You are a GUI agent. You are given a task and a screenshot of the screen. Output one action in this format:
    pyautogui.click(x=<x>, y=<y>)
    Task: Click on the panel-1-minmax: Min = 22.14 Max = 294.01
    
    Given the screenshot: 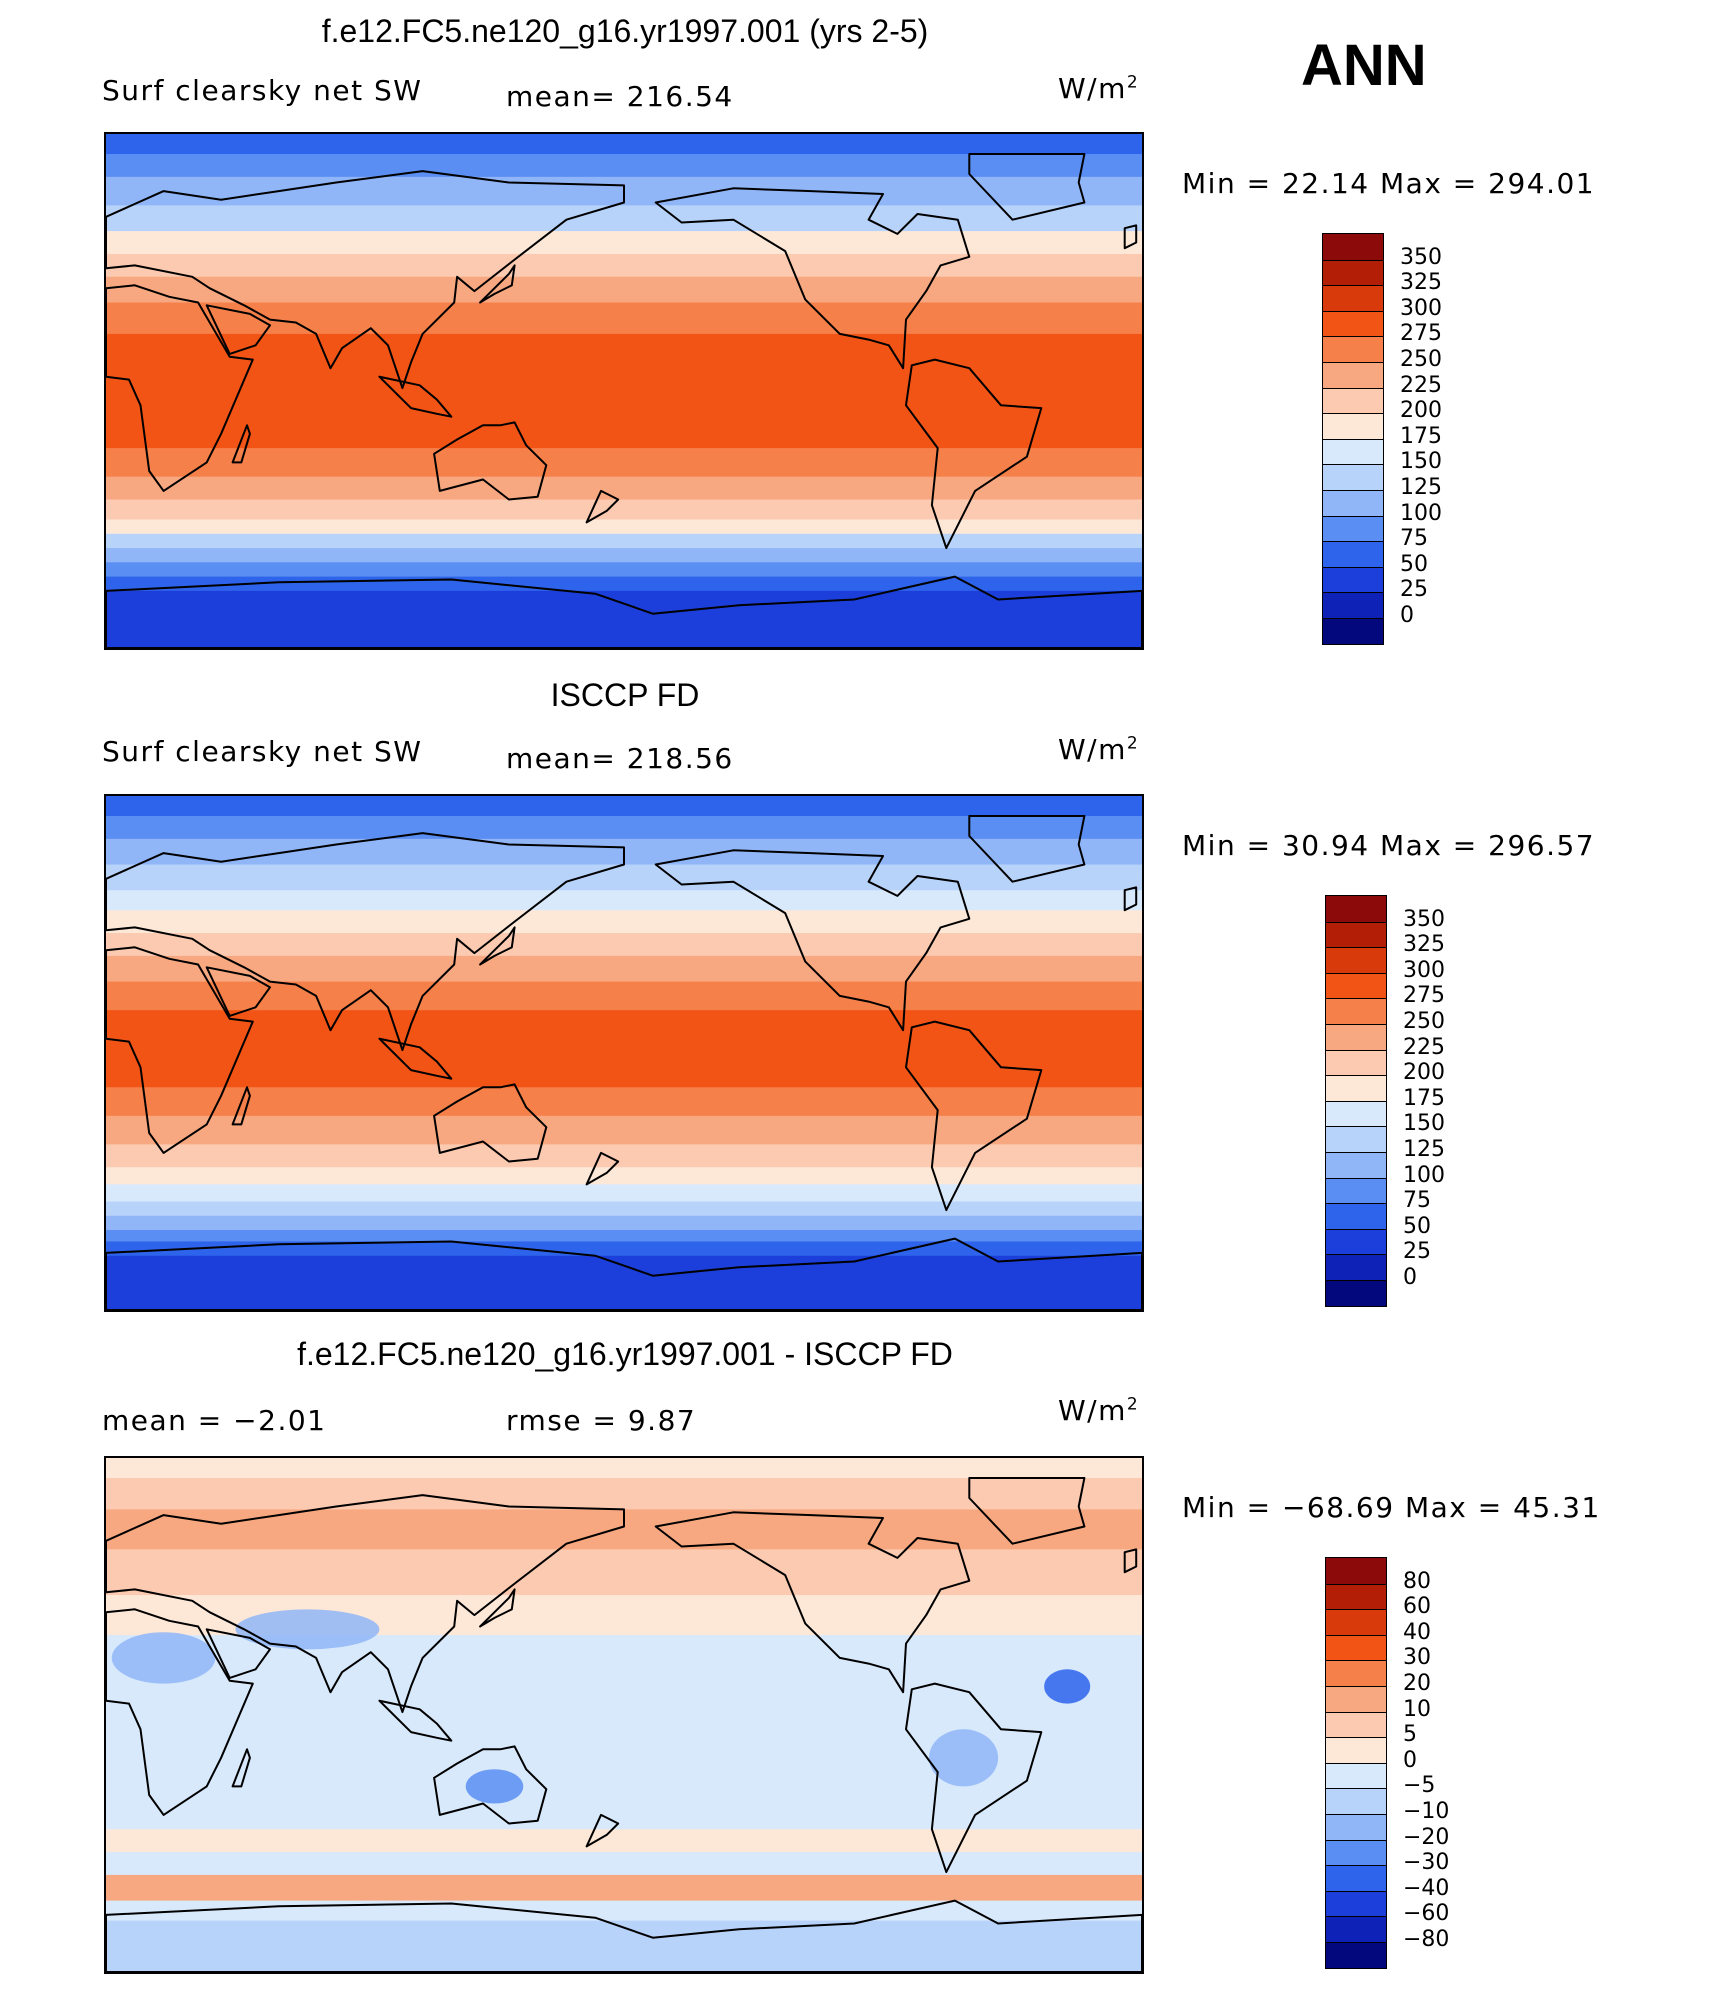 What is the action you would take?
    pyautogui.click(x=1389, y=183)
    